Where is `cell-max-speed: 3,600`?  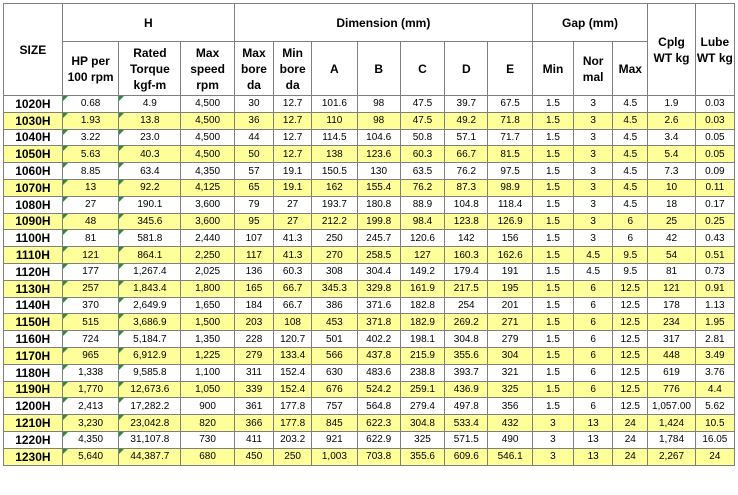 cell-max-speed: 3,600 is located at coordinates (207, 204).